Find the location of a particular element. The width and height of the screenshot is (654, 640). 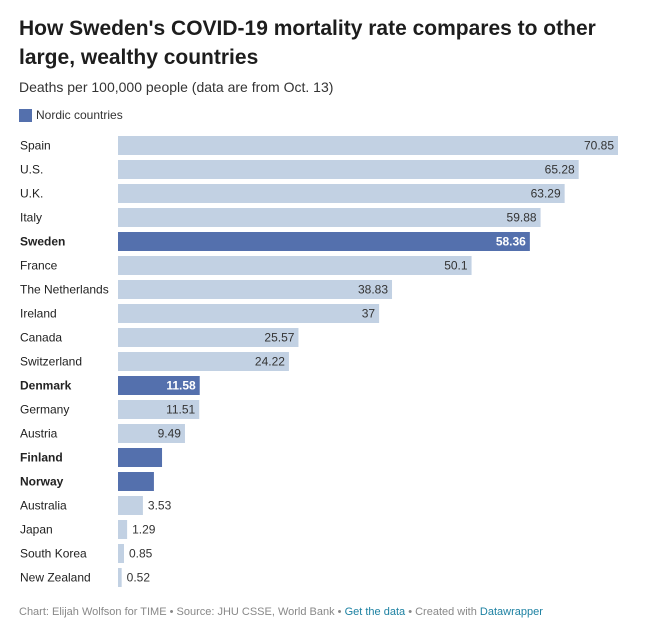

value-label-finland: 6.24 is located at coordinates (179, 458).